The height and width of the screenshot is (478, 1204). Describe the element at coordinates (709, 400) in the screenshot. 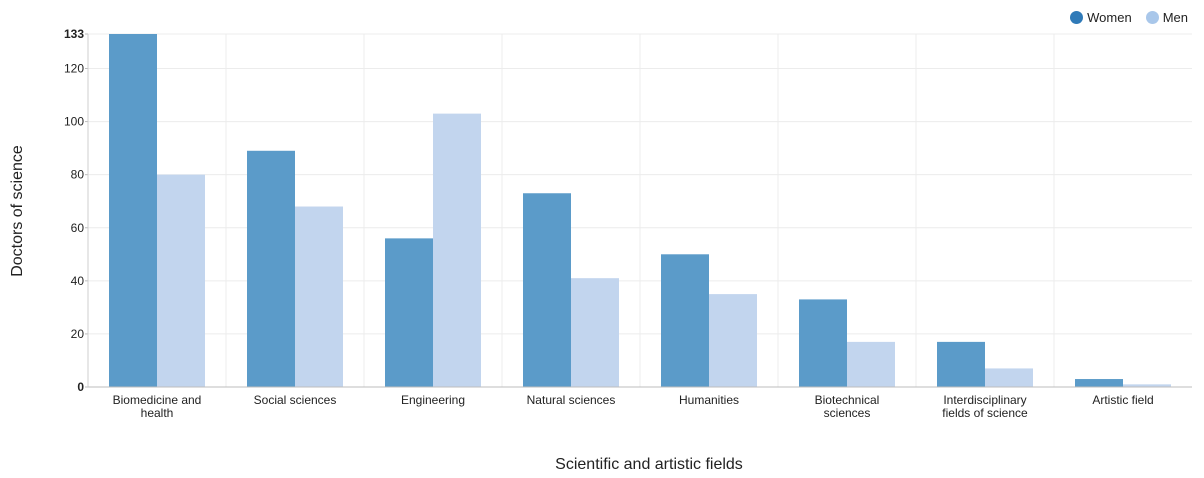

I see `x-tick-label: Humanities` at that location.